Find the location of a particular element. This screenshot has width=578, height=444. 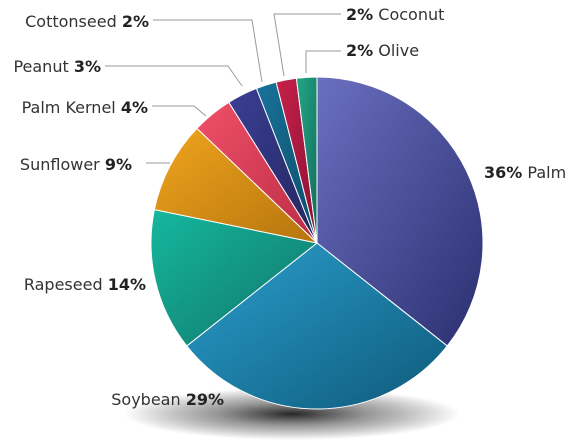

slice-label-rapeseed: Rapeseed 14% is located at coordinates (85, 284).